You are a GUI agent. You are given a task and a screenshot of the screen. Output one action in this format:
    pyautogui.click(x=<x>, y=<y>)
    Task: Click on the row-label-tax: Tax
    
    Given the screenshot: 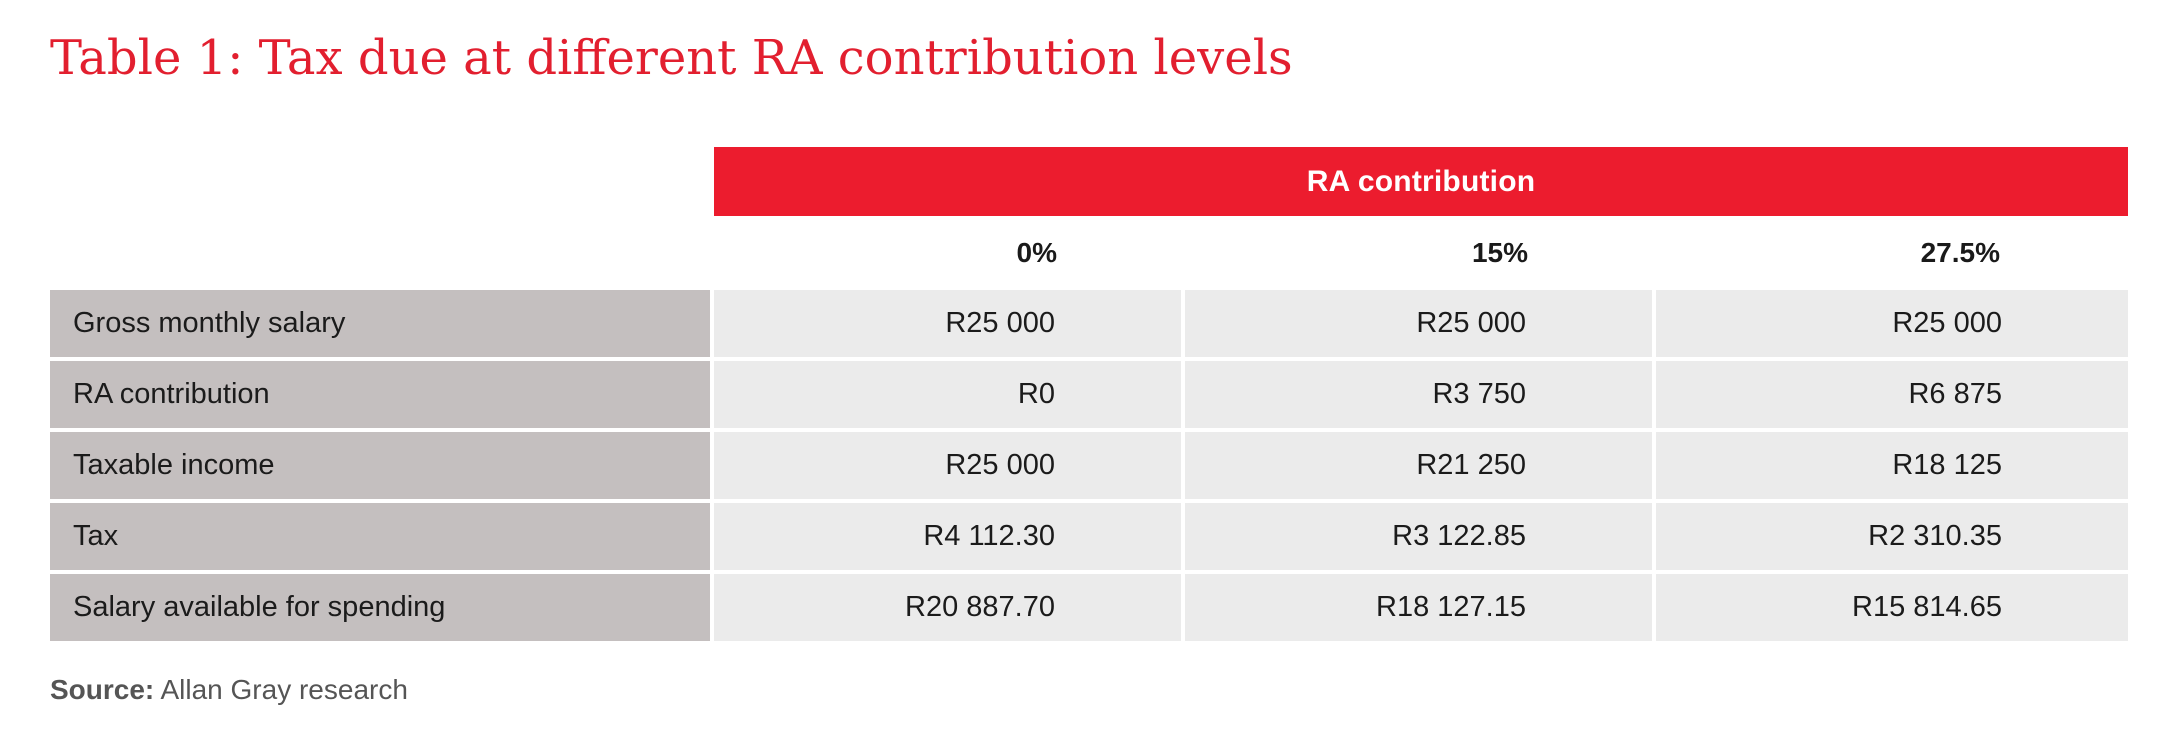 What is the action you would take?
    pyautogui.click(x=382, y=538)
    